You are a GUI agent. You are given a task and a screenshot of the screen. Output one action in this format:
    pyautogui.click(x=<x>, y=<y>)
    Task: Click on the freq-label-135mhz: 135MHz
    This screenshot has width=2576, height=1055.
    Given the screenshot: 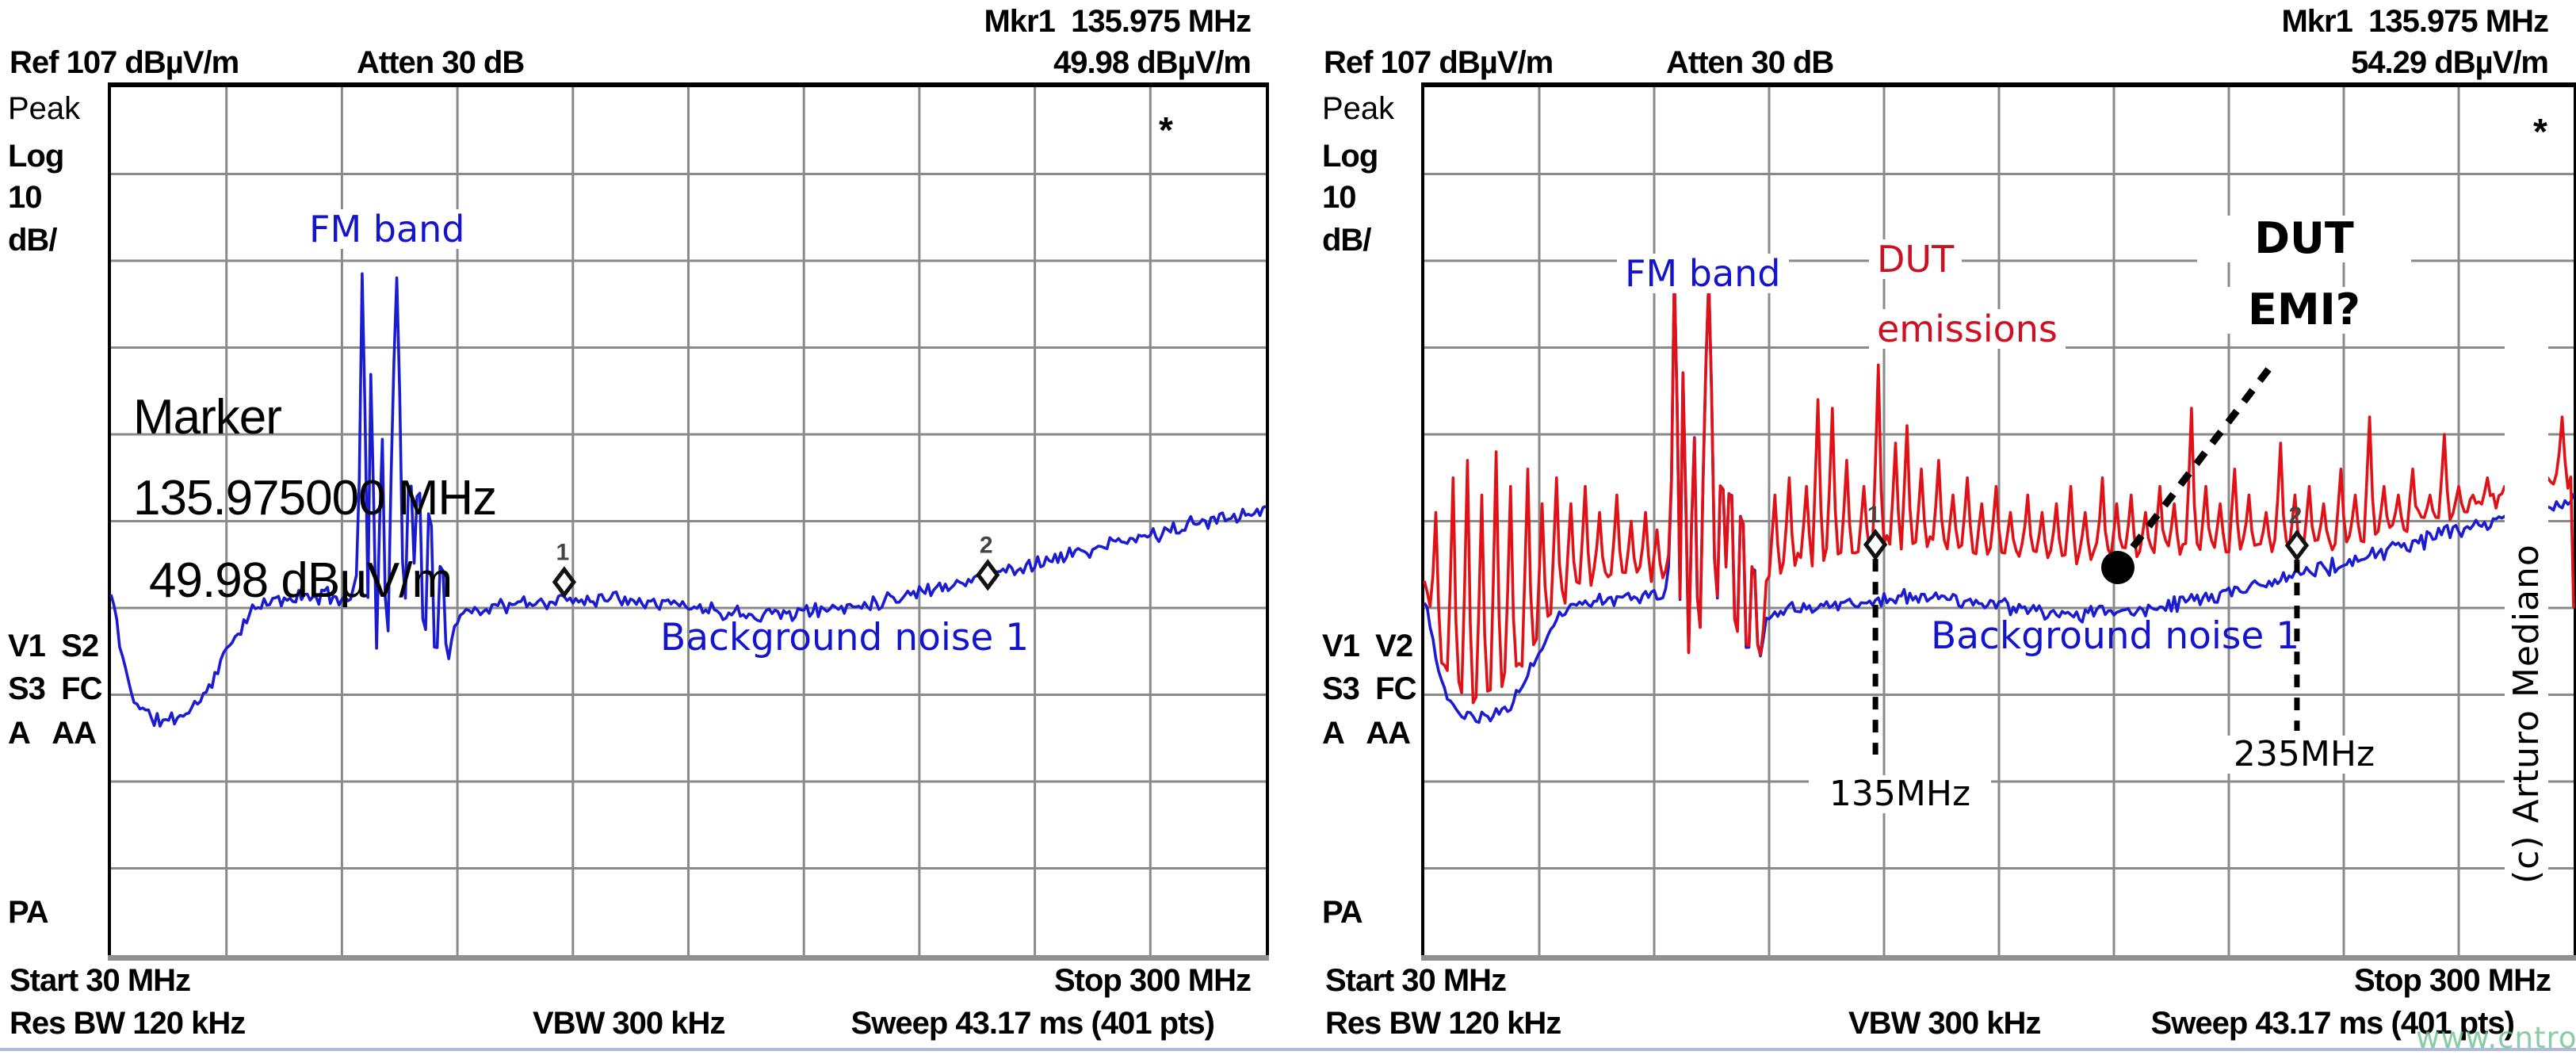 What is the action you would take?
    pyautogui.click(x=1900, y=794)
    